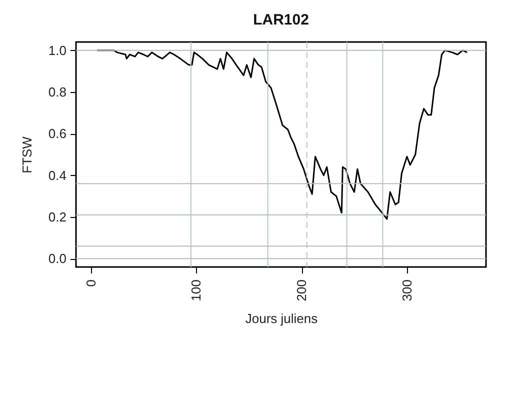  Describe the element at coordinates (57, 175) in the screenshot. I see `y-tick-label: 0.4` at that location.